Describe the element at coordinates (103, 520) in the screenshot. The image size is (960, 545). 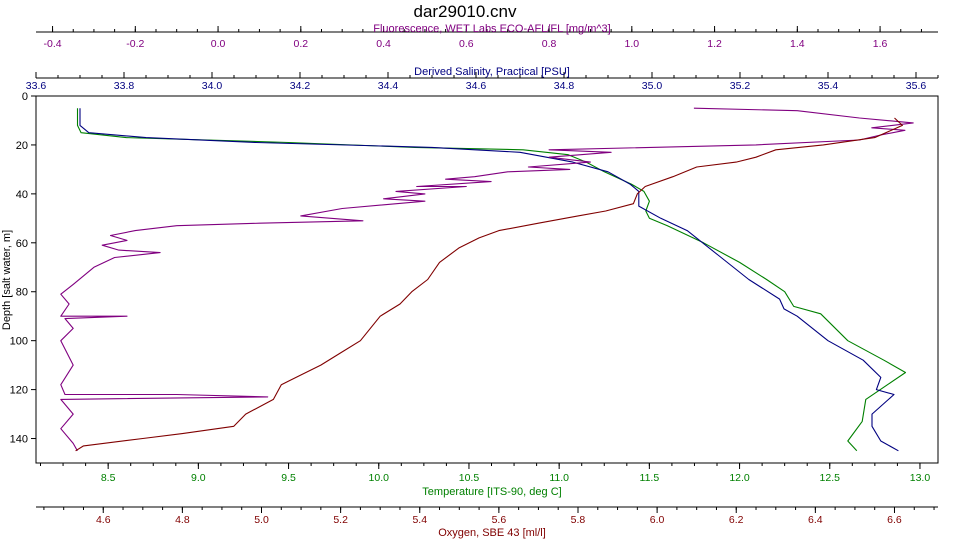
I see `oxygen-tick-label: 4.6` at that location.